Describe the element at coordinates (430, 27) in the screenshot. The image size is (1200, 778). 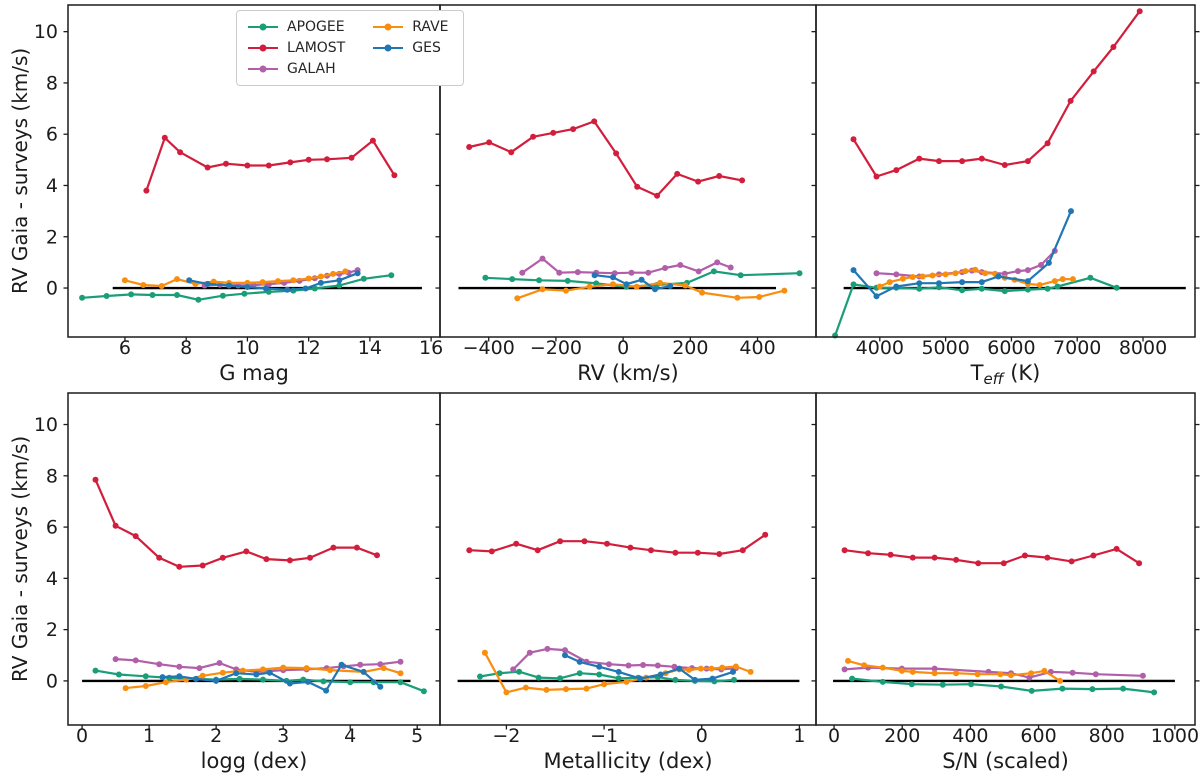
I see `legend-label: RAVE` at that location.